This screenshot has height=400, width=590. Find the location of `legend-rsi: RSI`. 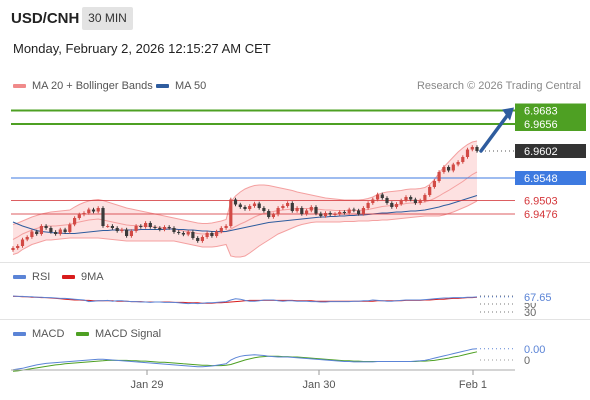

legend-rsi: RSI is located at coordinates (31, 277).